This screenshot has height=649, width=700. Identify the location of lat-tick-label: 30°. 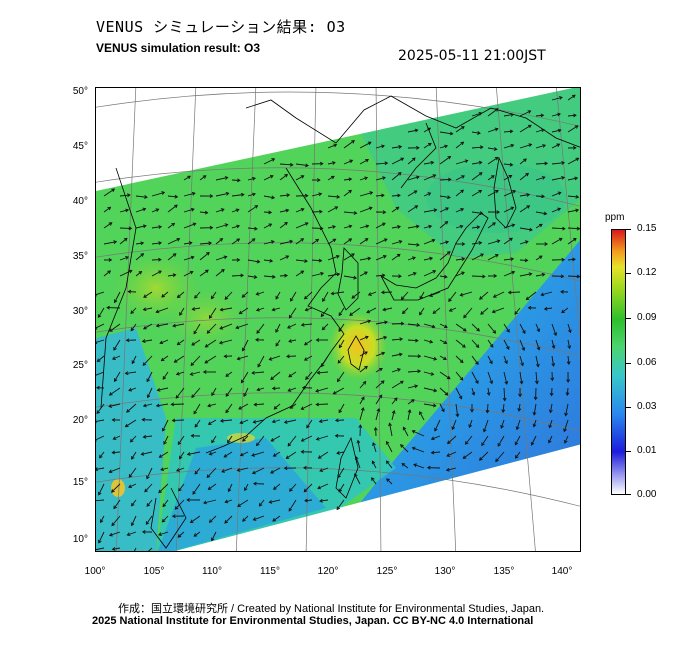
(80, 311).